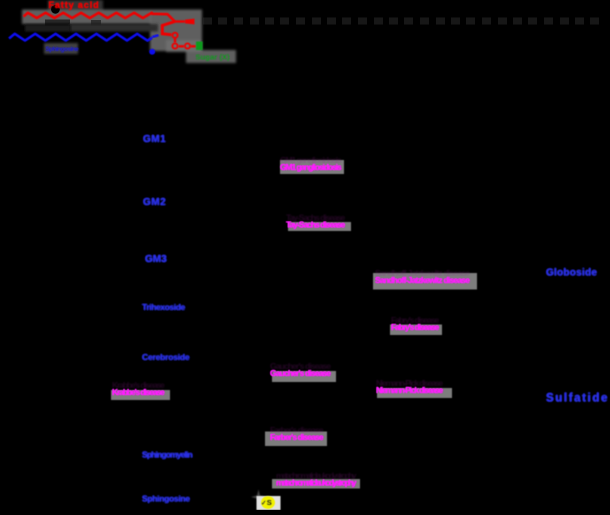 This screenshot has height=515, width=610. Describe the element at coordinates (571, 273) in the screenshot. I see `svg-text: Globoside` at that location.